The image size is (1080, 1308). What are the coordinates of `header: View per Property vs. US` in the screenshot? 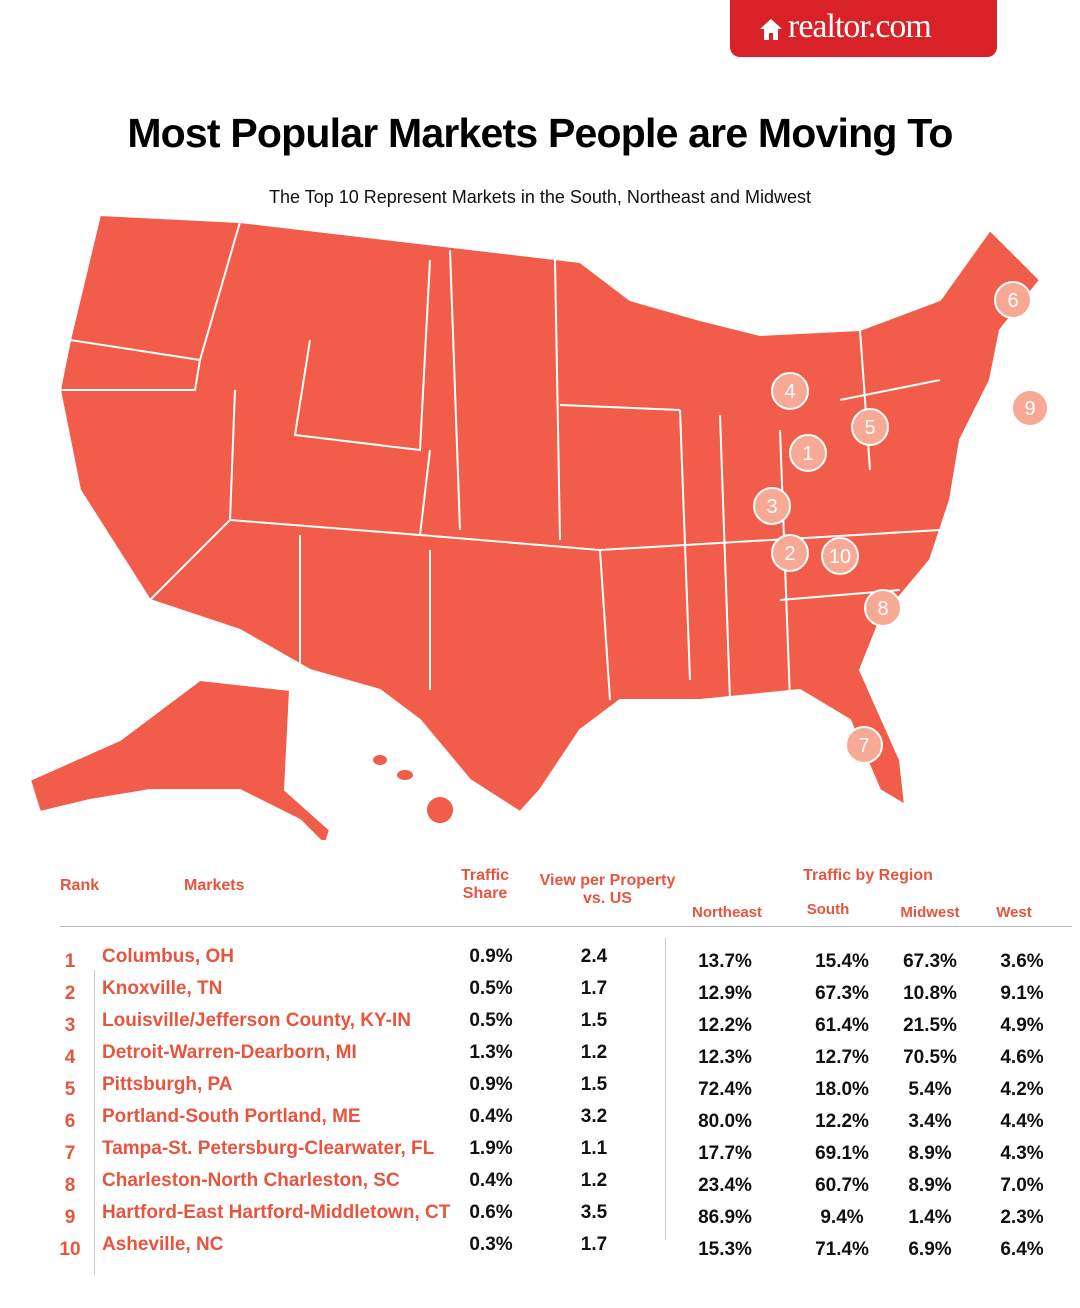 It's located at (607, 889).